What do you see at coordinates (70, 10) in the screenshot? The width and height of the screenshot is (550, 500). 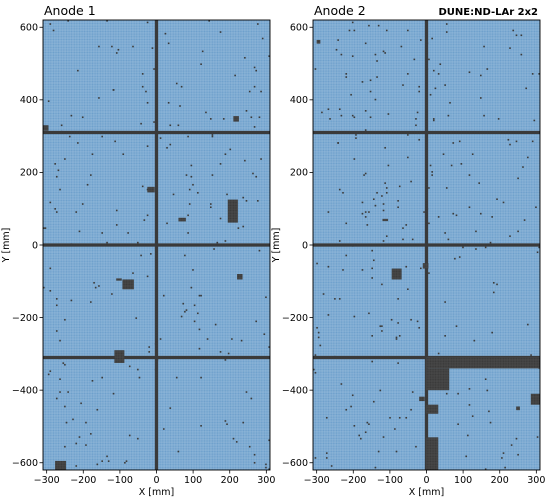 I see `panel-title: Anode 1` at bounding box center [70, 10].